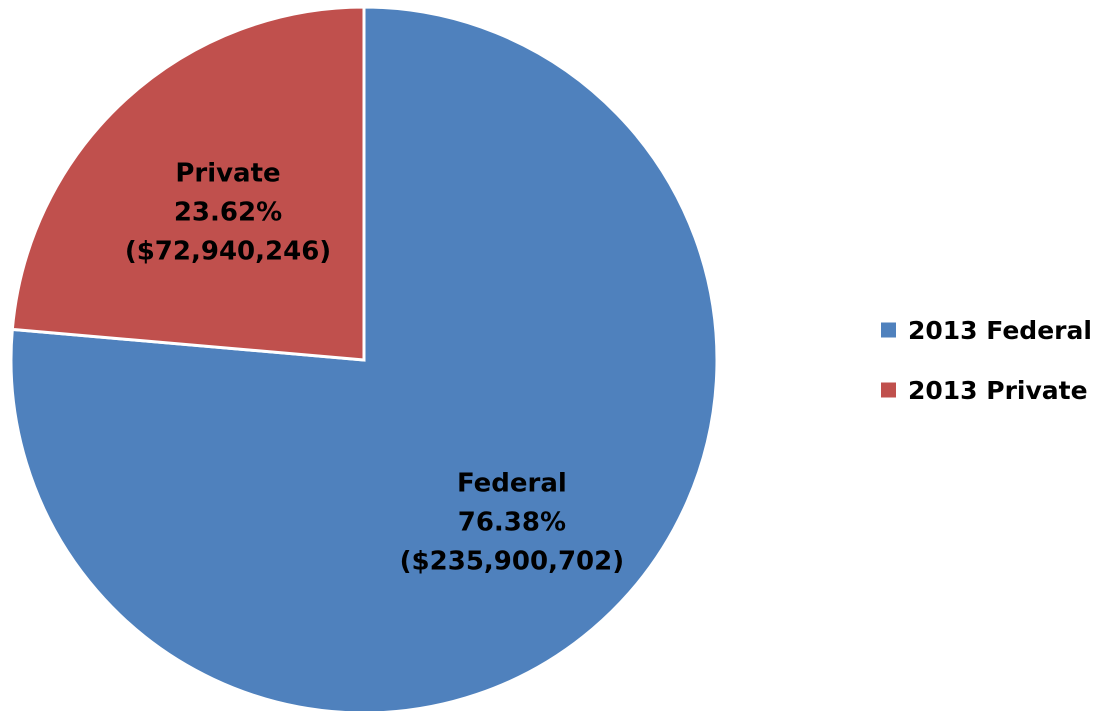 This screenshot has height=711, width=1109. I want to click on slice-label-federal-percent: 76.38%, so click(512, 522).